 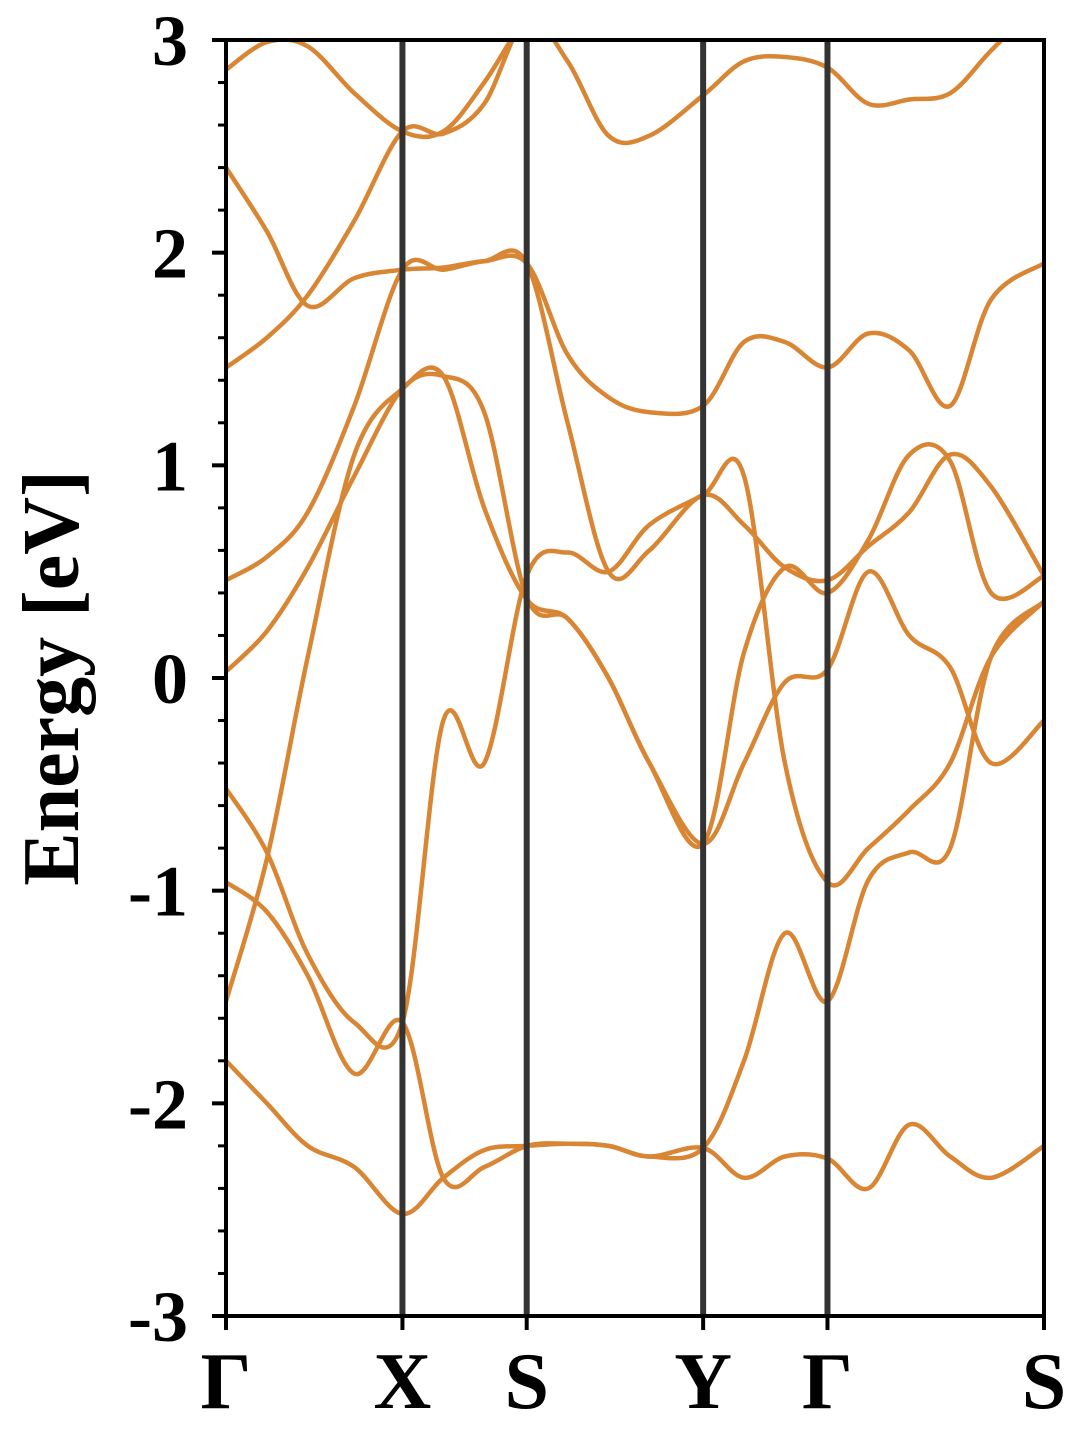 What do you see at coordinates (158, 1104) in the screenshot?
I see `y-tick-label: -2` at bounding box center [158, 1104].